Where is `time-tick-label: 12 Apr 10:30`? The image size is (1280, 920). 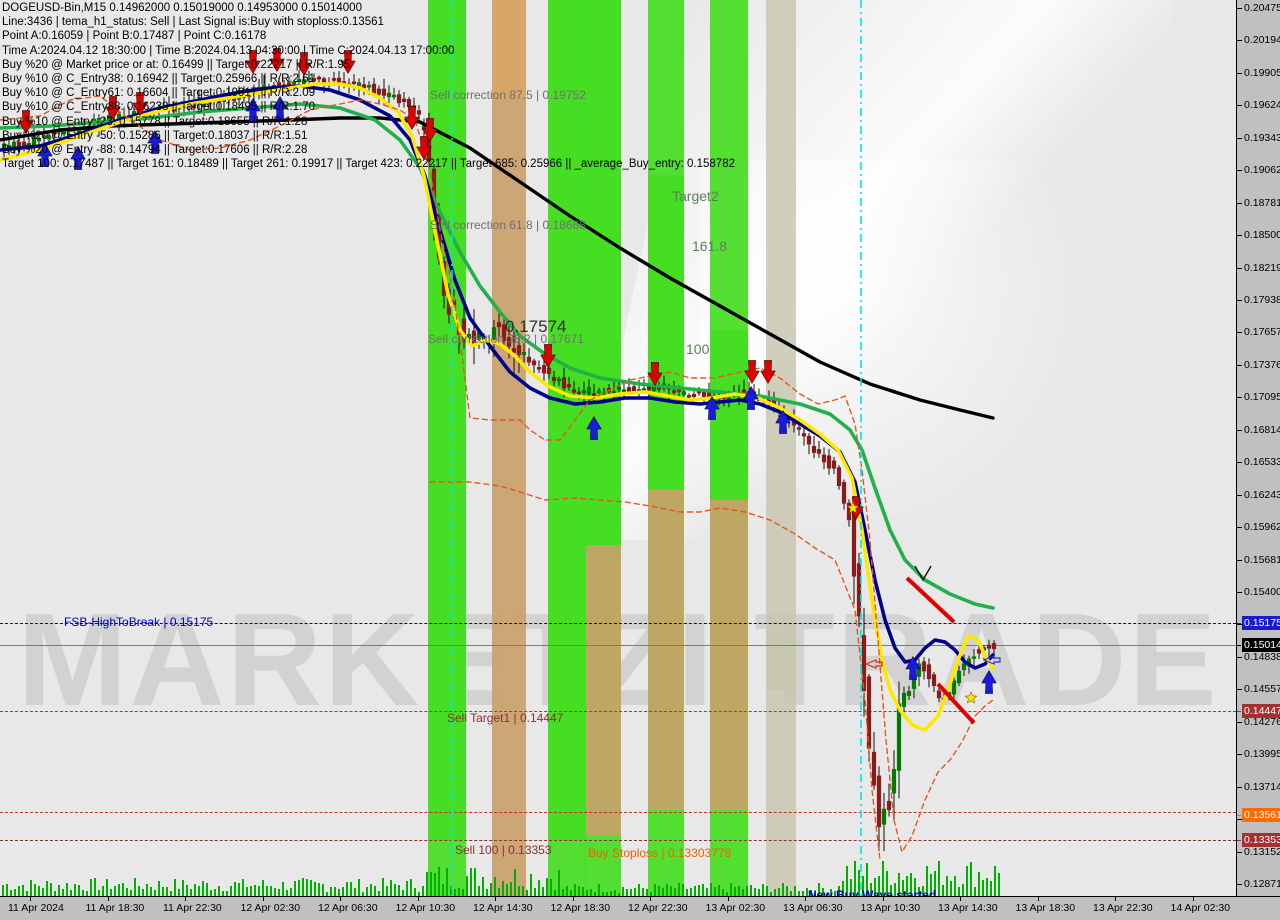
time-tick-label: 12 Apr 10:30 is located at coordinates (425, 908).